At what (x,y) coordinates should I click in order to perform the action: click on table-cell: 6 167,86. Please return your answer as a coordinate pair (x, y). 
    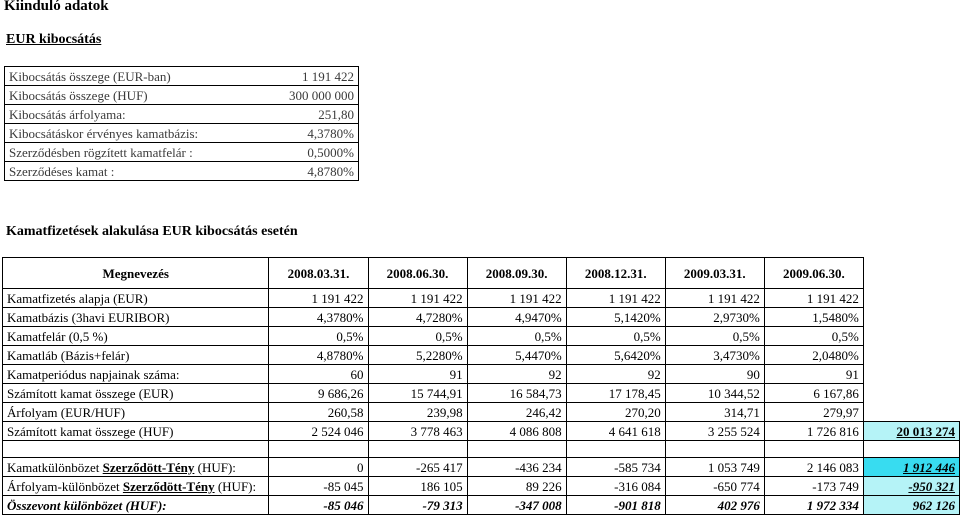
    Looking at the image, I should click on (813, 393).